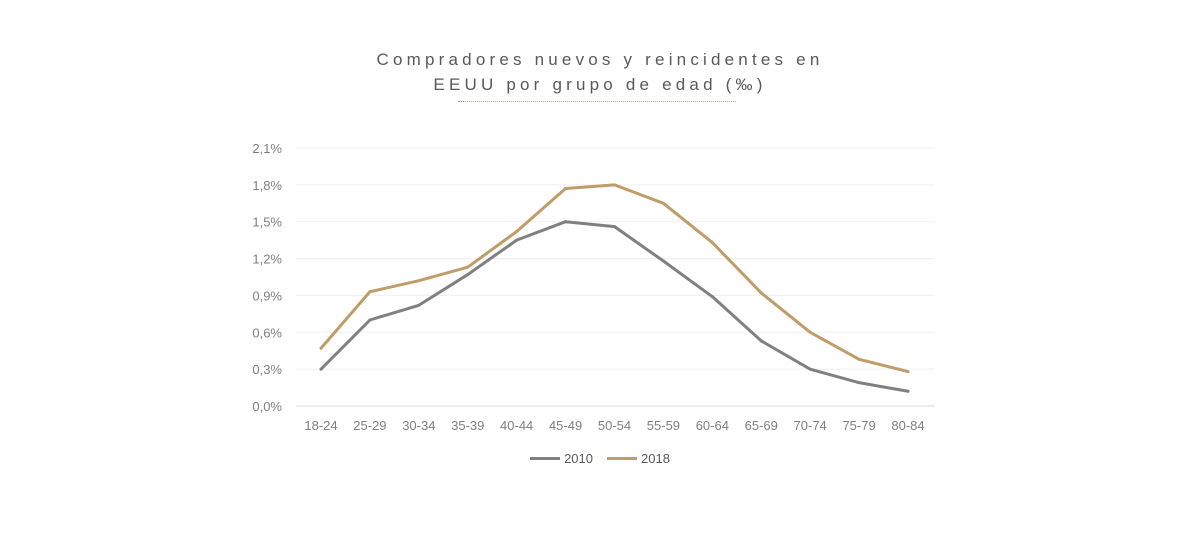 This screenshot has height=553, width=1200. I want to click on y-tick-label: 1,8%, so click(267, 185).